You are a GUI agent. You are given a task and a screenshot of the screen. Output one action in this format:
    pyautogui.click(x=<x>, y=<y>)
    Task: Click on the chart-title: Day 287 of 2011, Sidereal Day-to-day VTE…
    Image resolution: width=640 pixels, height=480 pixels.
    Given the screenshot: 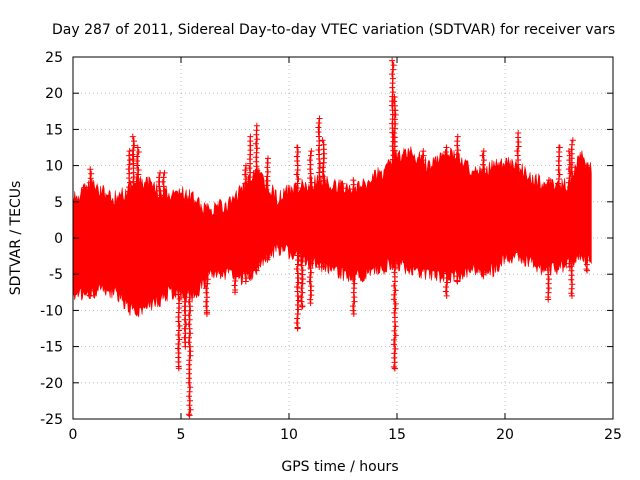 What is the action you would take?
    pyautogui.click(x=333, y=30)
    